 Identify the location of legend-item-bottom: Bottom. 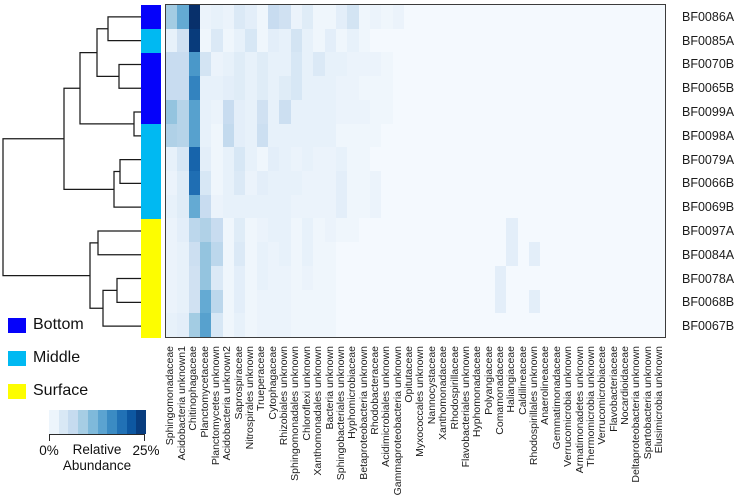
(46, 325).